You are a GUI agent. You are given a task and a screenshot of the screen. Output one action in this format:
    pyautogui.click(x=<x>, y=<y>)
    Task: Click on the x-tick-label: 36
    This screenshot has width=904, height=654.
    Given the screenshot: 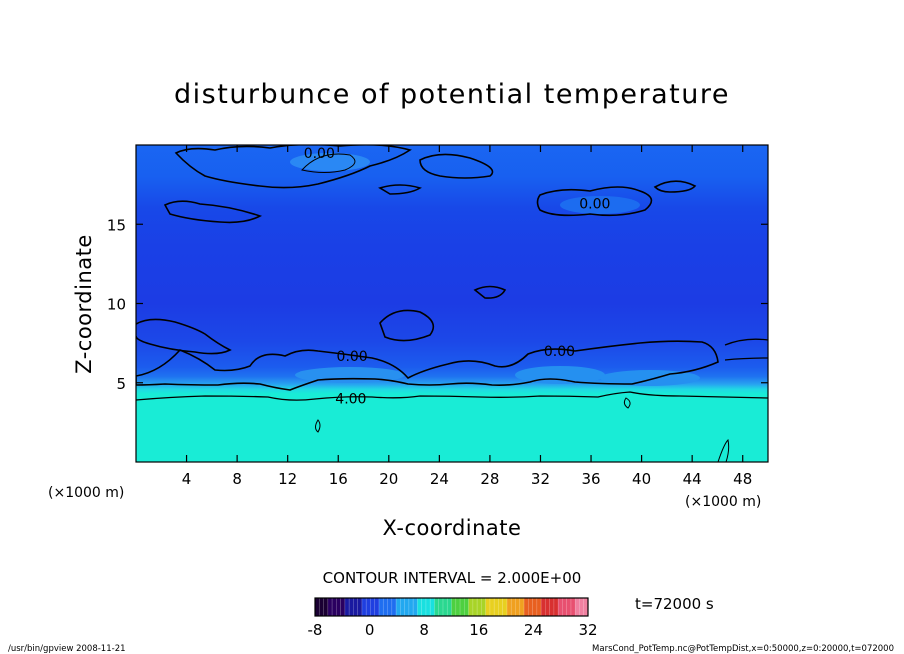 What is the action you would take?
    pyautogui.click(x=590, y=479)
    